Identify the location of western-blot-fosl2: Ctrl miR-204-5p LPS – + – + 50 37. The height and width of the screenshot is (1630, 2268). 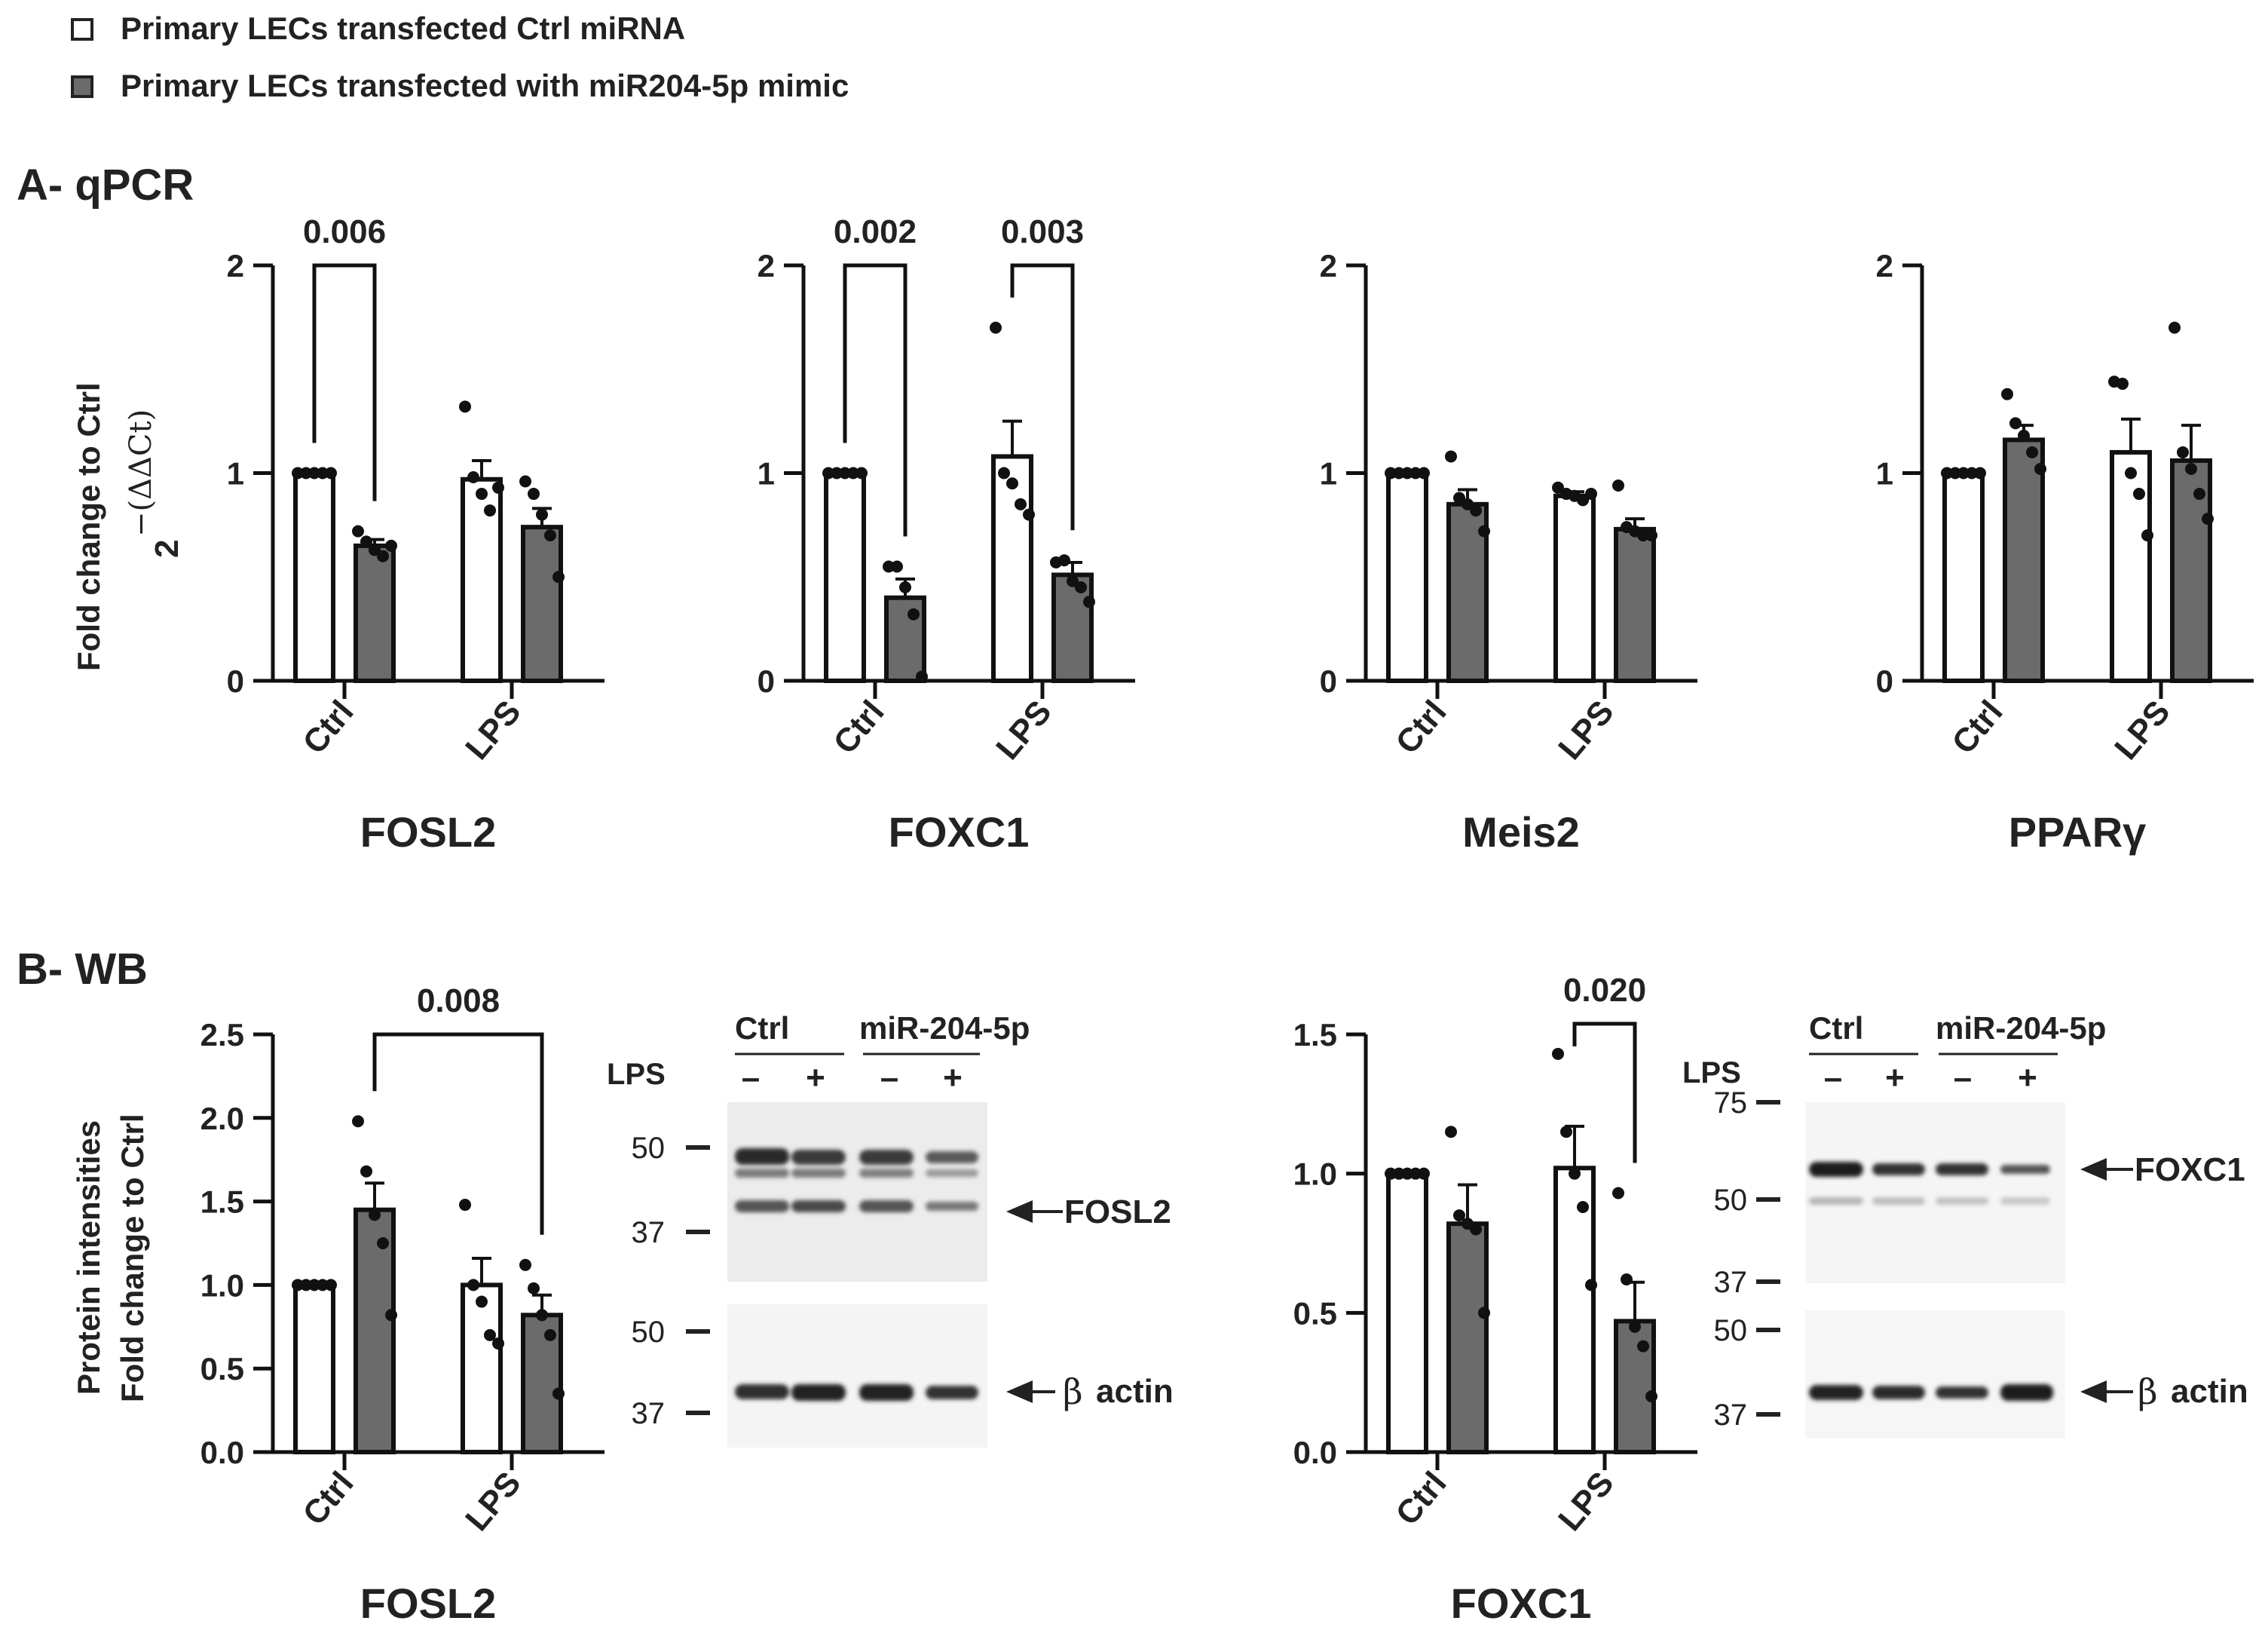
(890, 1229).